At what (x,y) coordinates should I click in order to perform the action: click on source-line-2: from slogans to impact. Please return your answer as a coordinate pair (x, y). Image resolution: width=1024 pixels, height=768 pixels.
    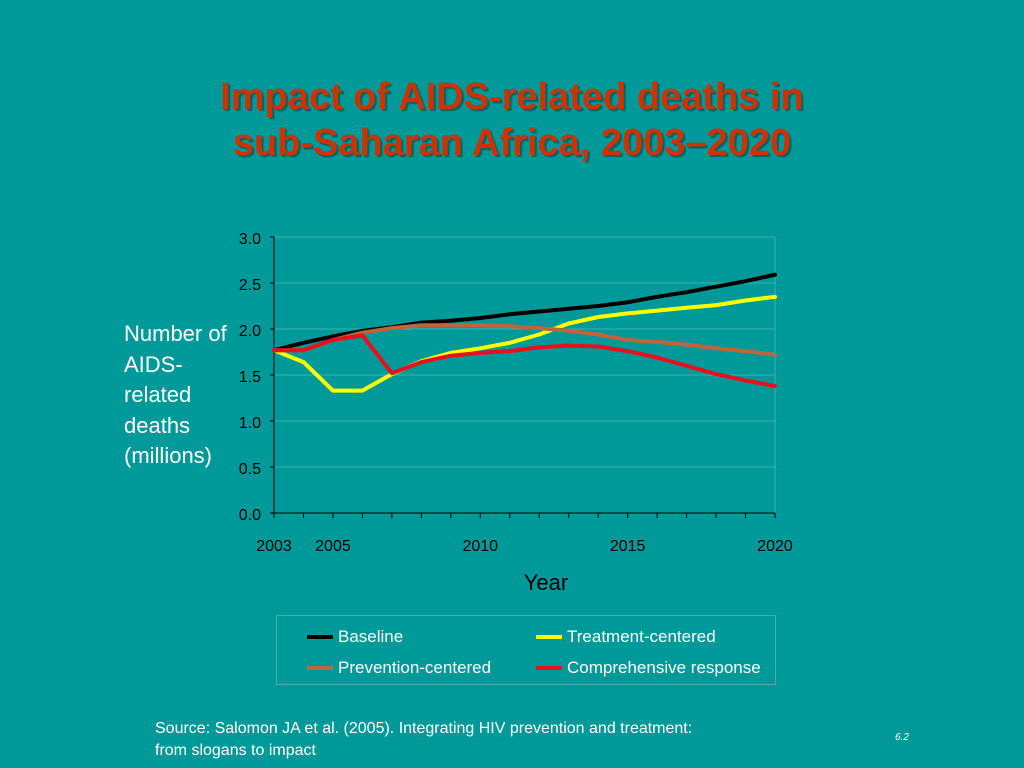
    Looking at the image, I should click on (235, 750).